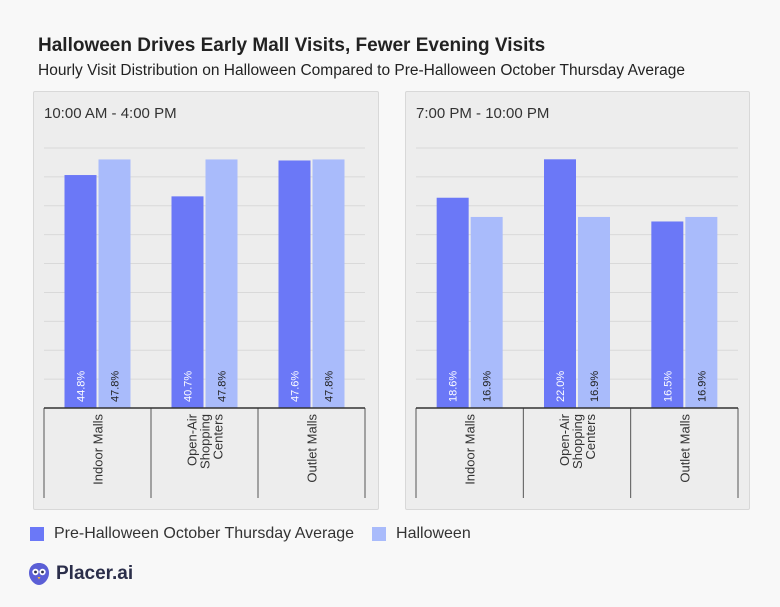 This screenshot has height=607, width=780. Describe the element at coordinates (204, 533) in the screenshot. I see `legend-label-pre: Pre-Halloween October Thursday Average` at that location.